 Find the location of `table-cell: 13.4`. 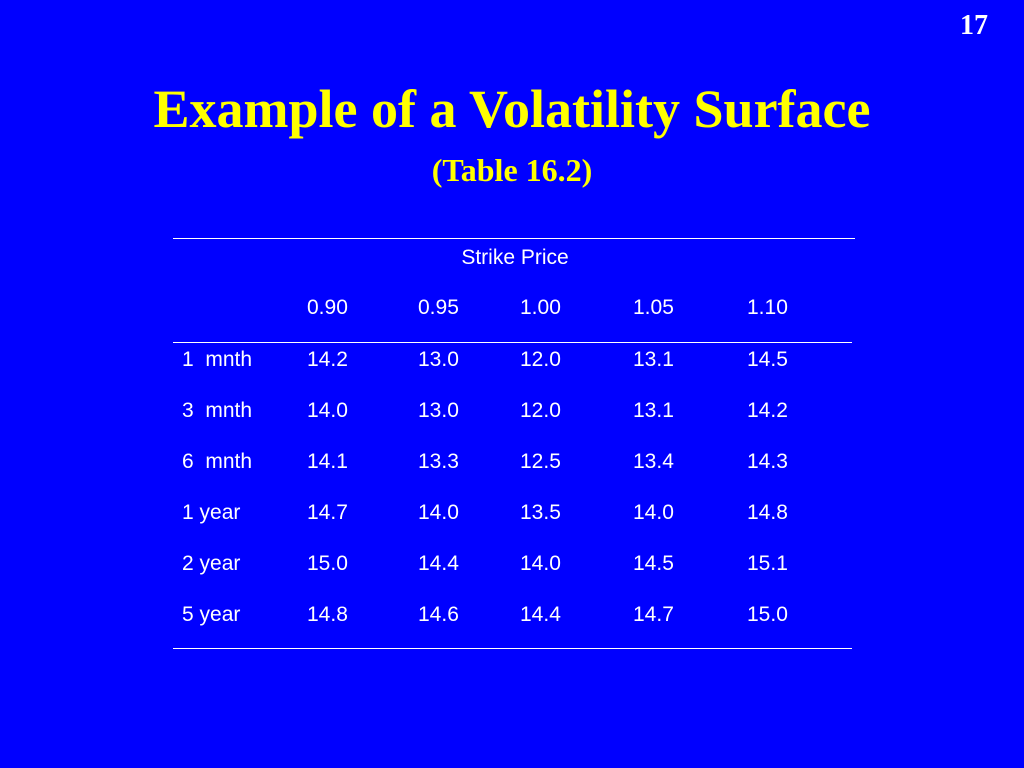

table-cell: 13.4 is located at coordinates (653, 461).